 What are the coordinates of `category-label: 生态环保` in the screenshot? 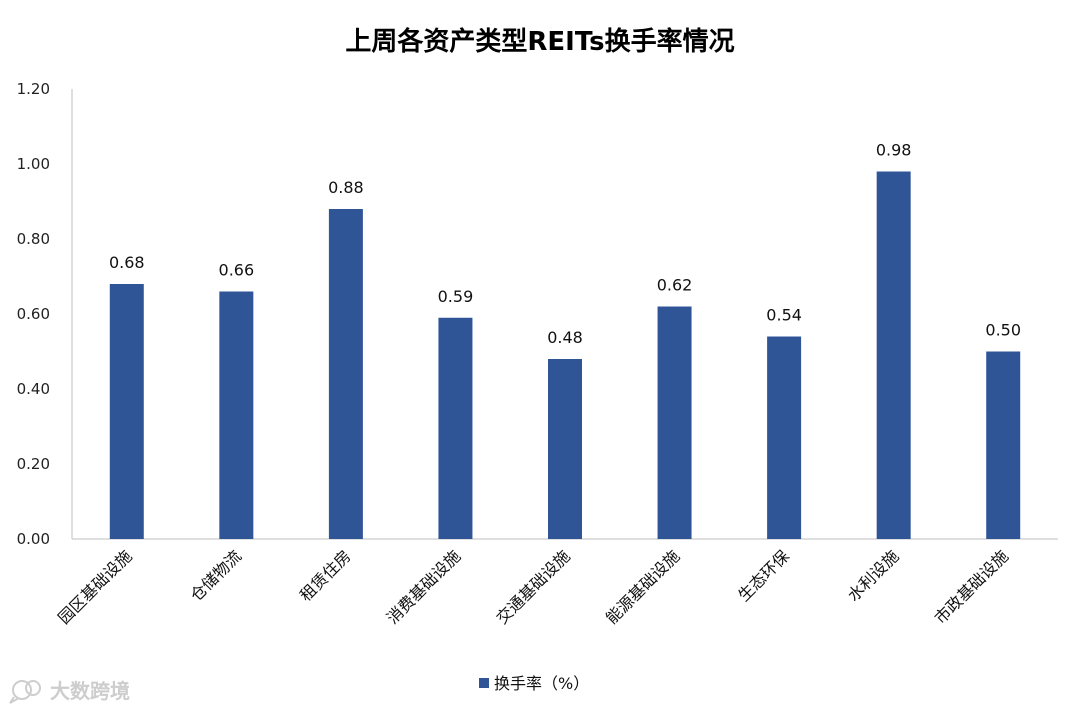 It's located at (763, 575).